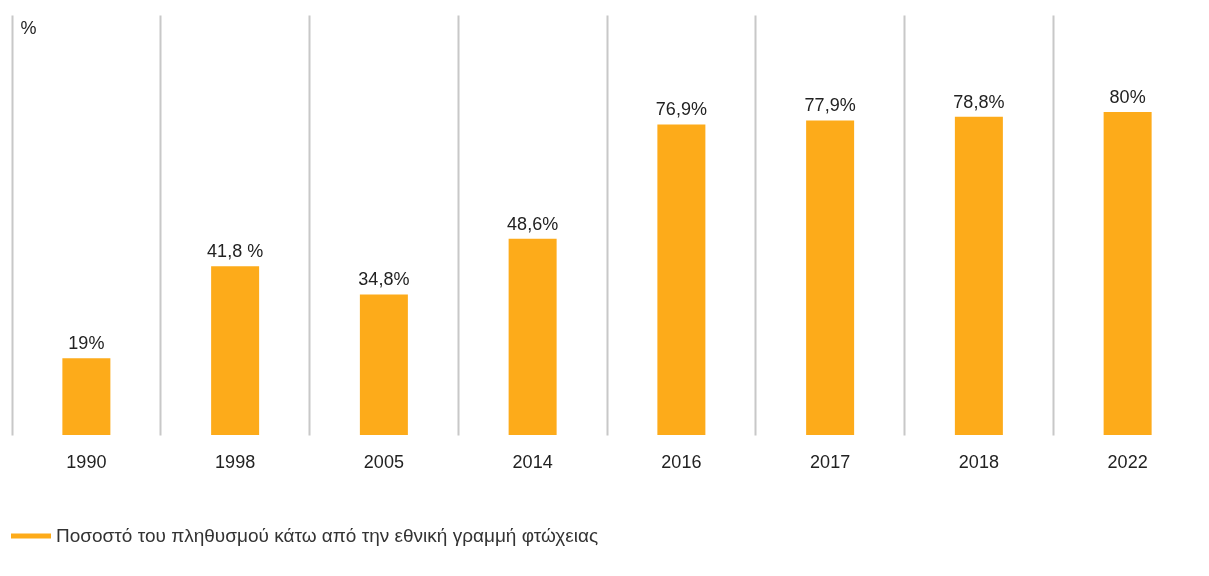 Image resolution: width=1209 pixels, height=576 pixels. What do you see at coordinates (681, 461) in the screenshot?
I see `x-tick-label: 2016` at bounding box center [681, 461].